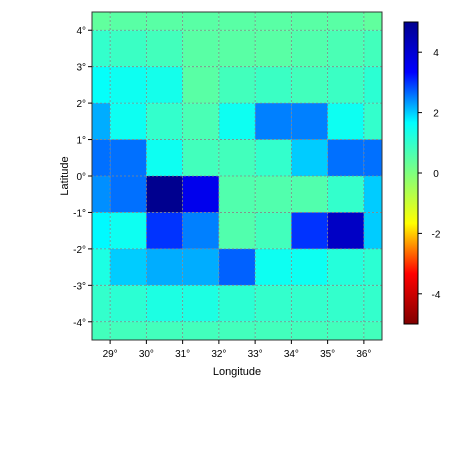  I want to click on x-tick-label: 34°, so click(291, 354).